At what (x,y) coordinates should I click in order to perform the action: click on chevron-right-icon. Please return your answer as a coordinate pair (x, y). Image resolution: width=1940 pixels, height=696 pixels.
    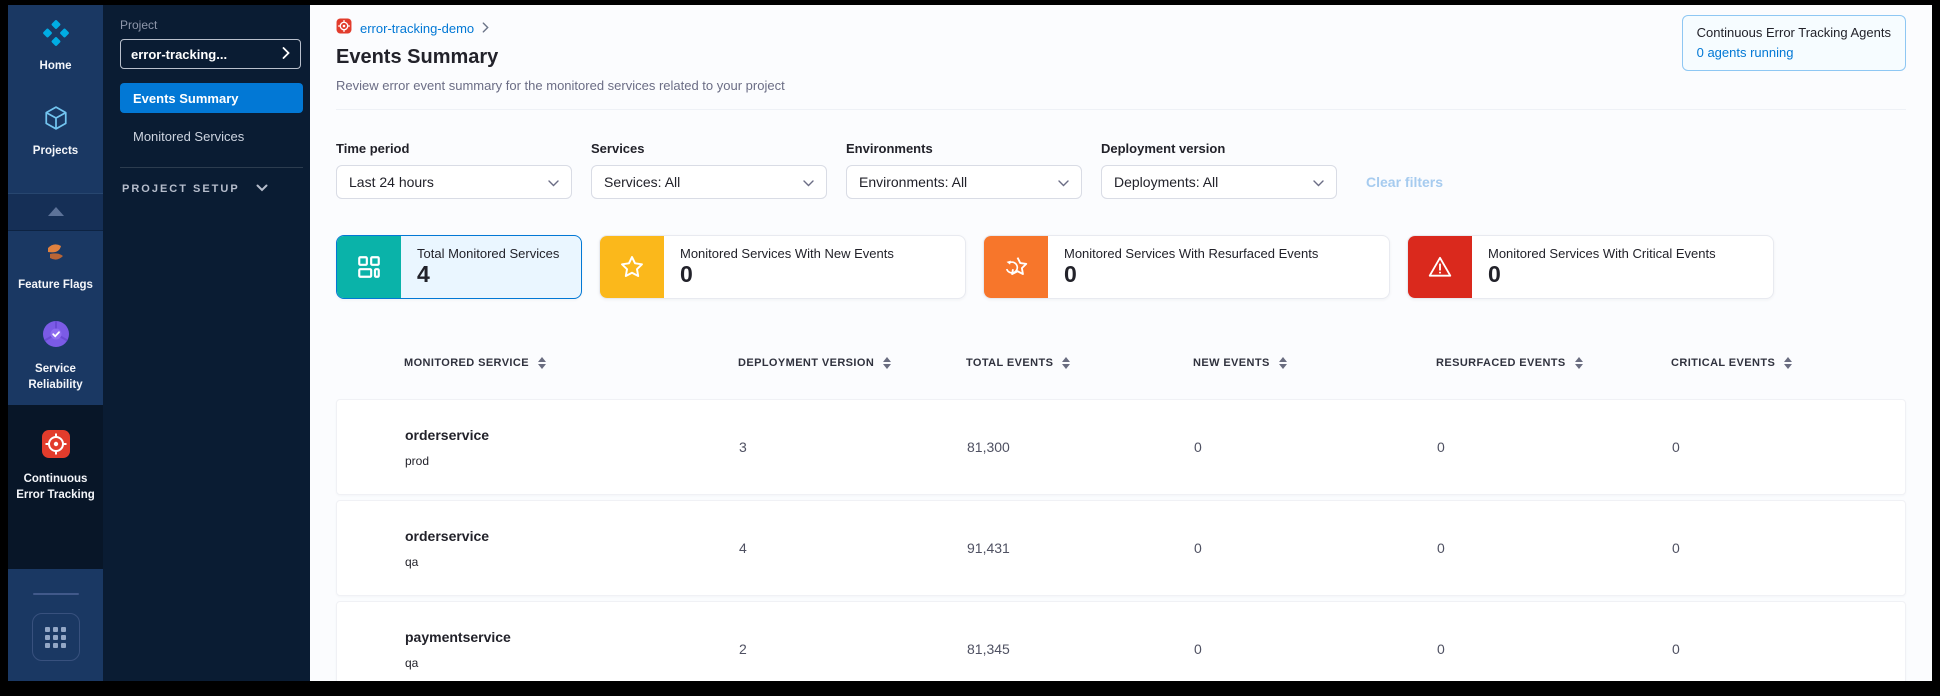
    Looking at the image, I should click on (485, 29).